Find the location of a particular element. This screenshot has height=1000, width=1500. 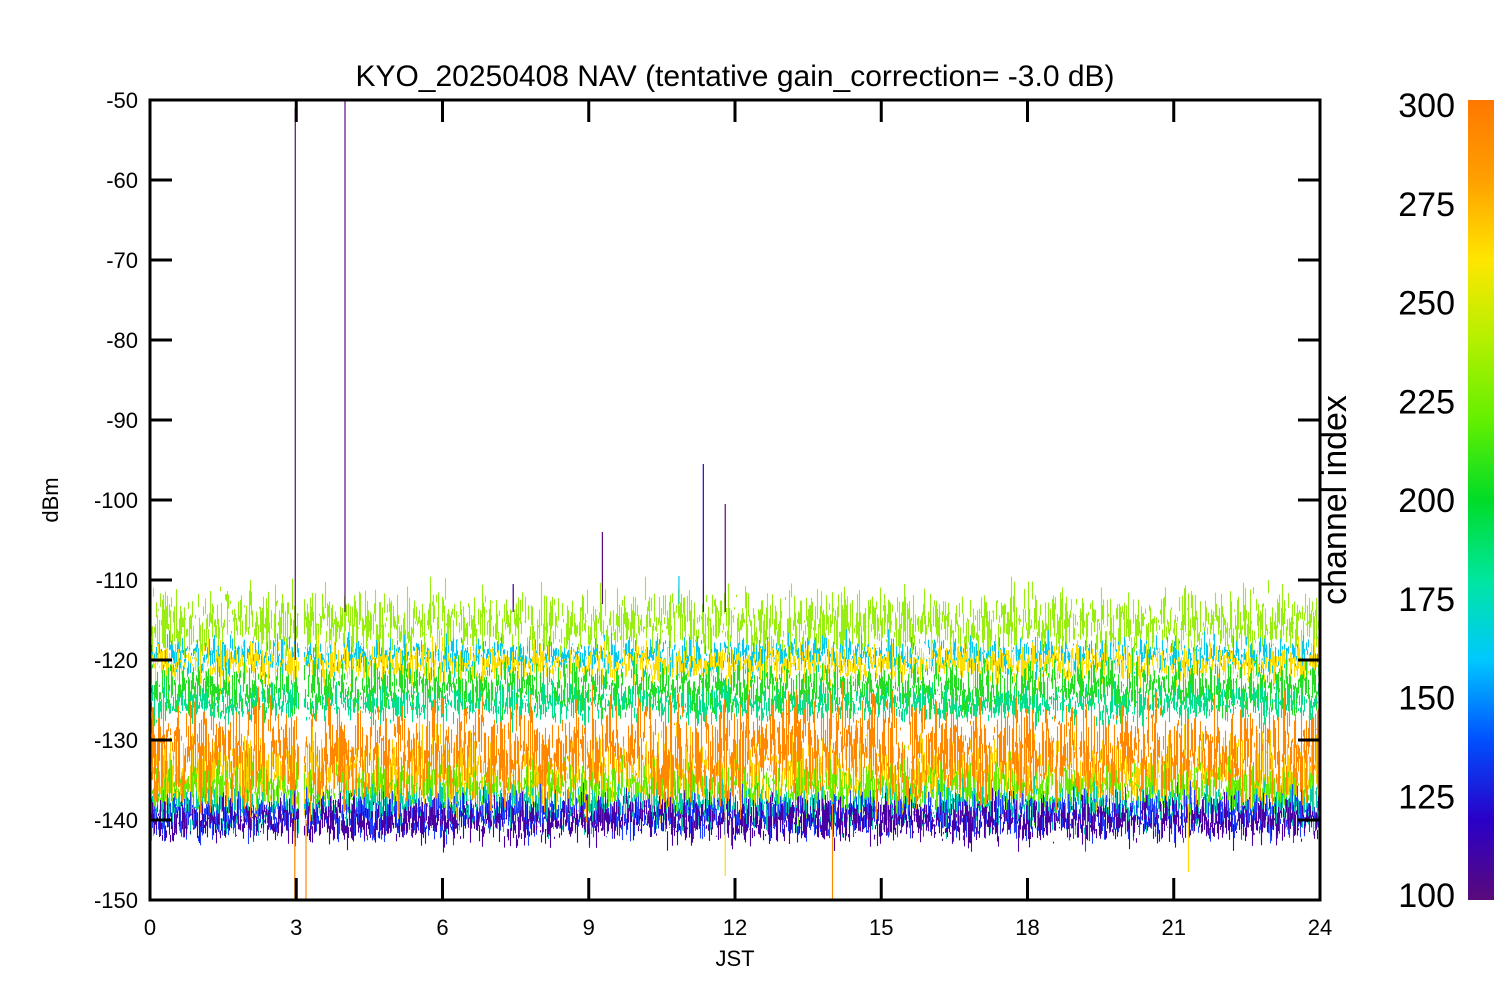

colorbar-tick-label: 150 is located at coordinates (1426, 699).